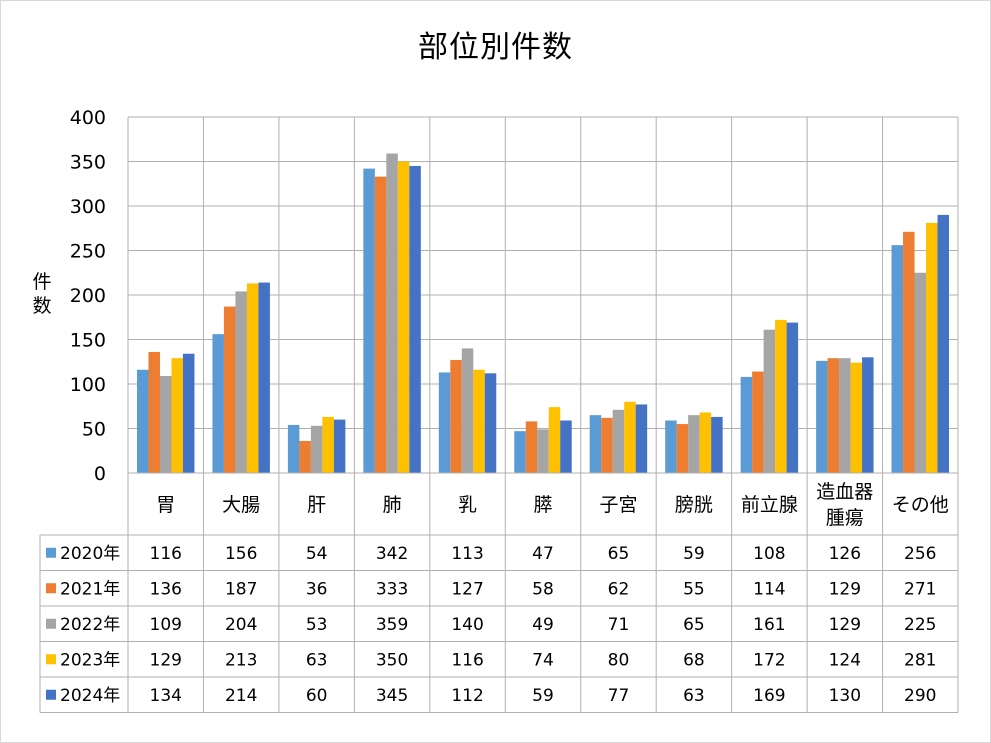 The image size is (991, 743). I want to click on data-label: 112, so click(467, 696).